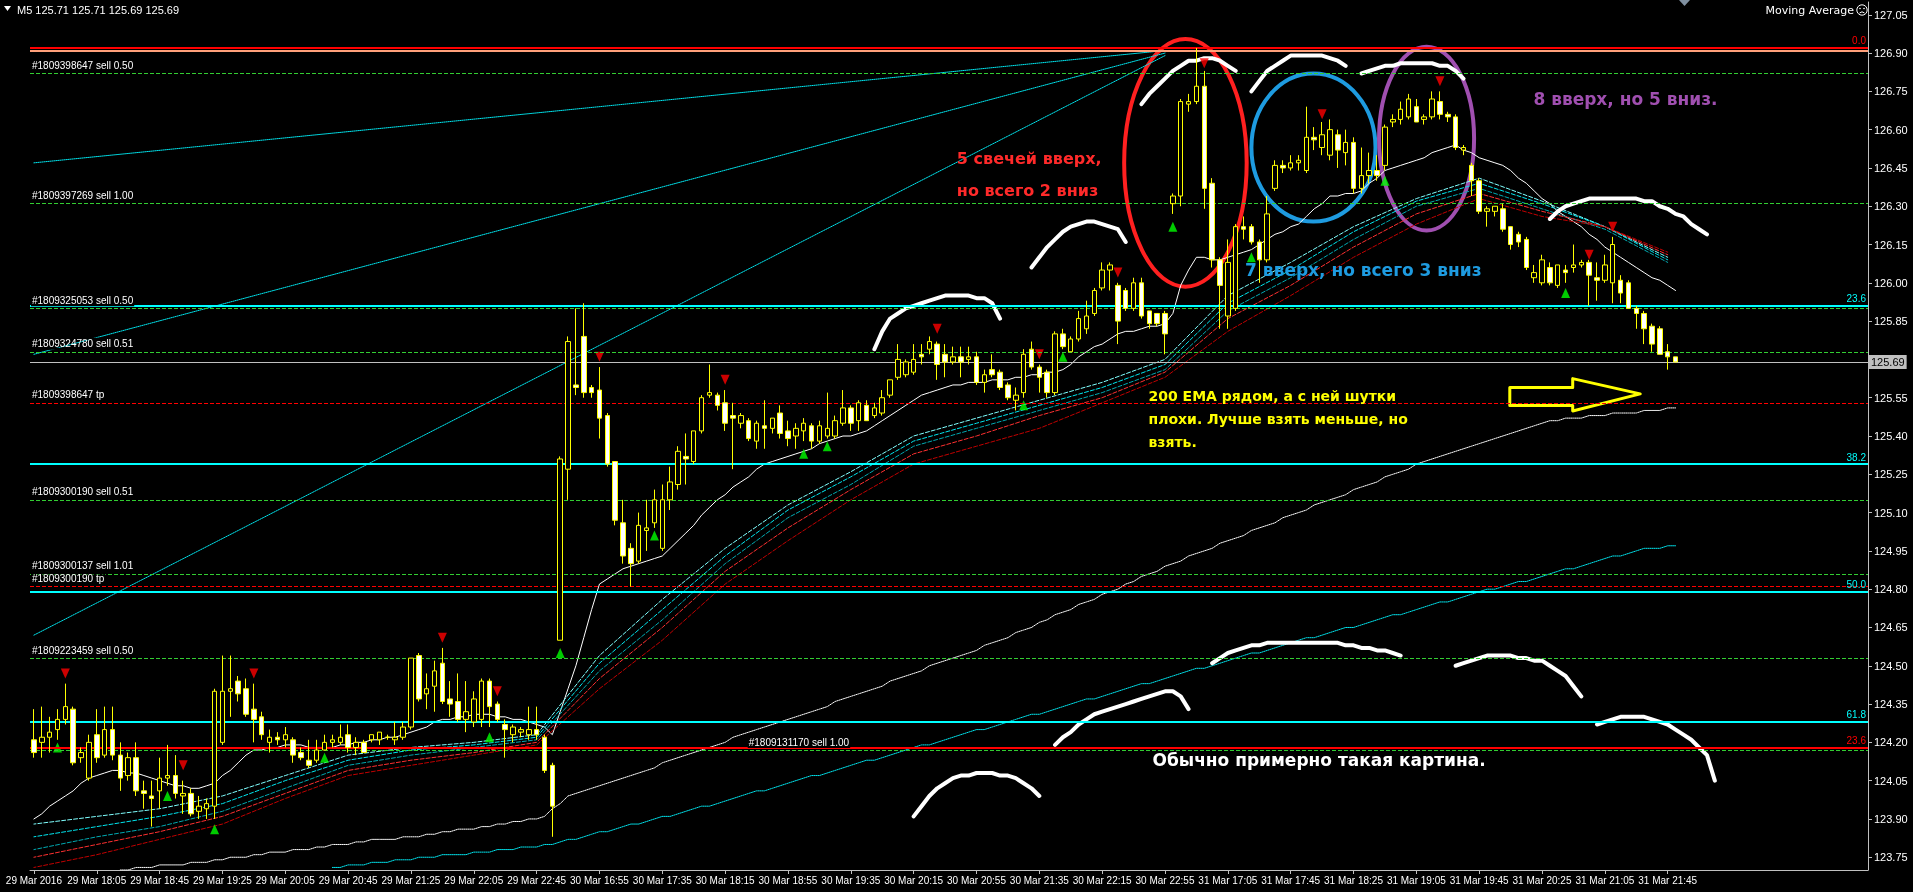 The height and width of the screenshot is (892, 1913). Describe the element at coordinates (1625, 99) in the screenshot. I see `annotation: 8 вверх, но 5 вниз.` at that location.